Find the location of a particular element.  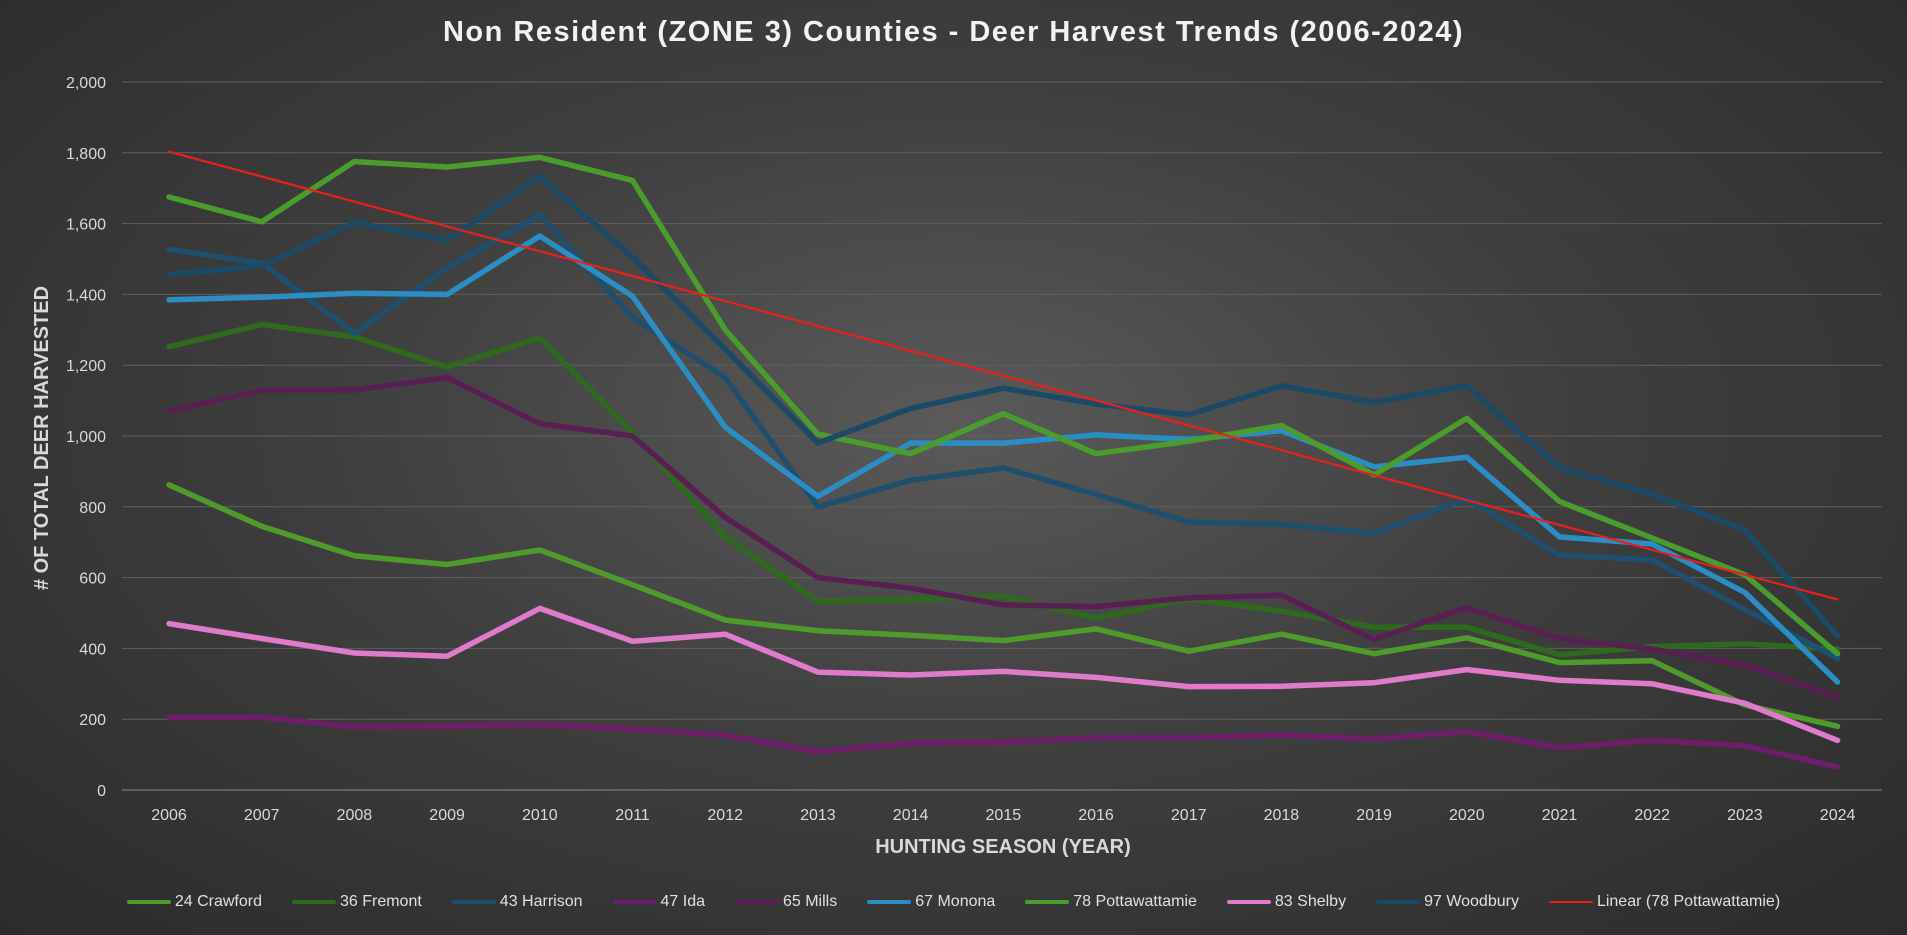

legend-item: 97 Woodbury is located at coordinates (1447, 902).